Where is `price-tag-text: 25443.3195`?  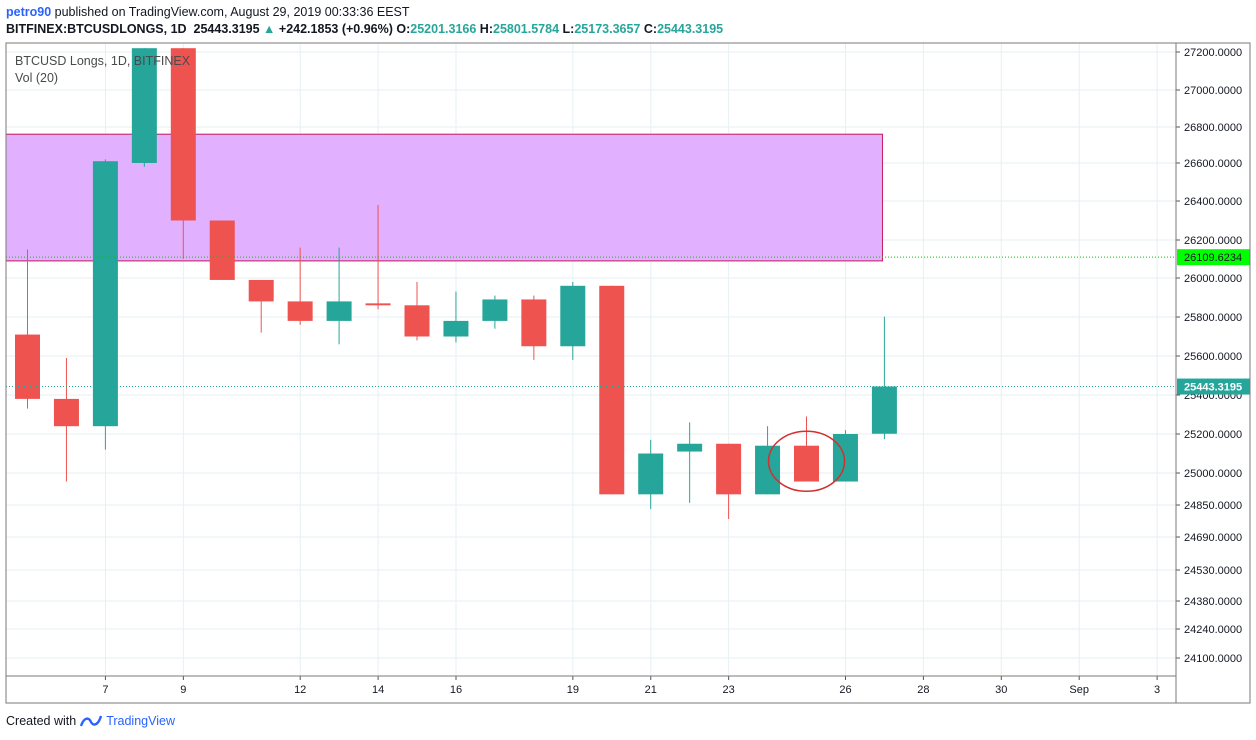
price-tag-text: 25443.3195 is located at coordinates (1213, 388).